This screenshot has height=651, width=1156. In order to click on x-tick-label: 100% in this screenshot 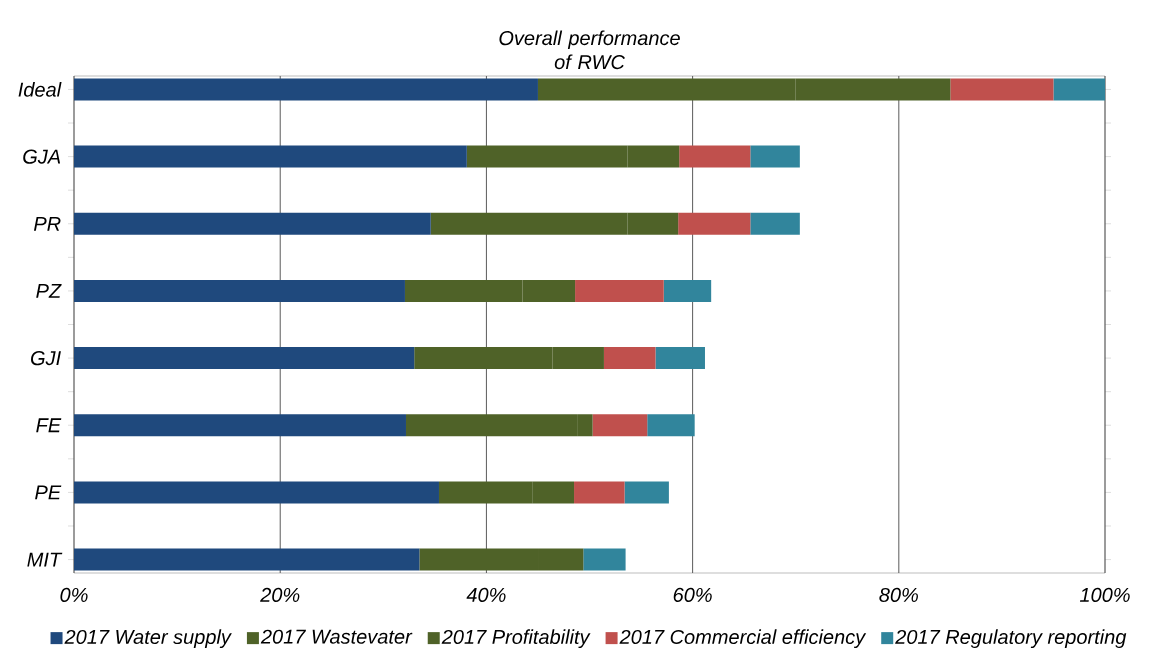, I will do `click(1104, 595)`.